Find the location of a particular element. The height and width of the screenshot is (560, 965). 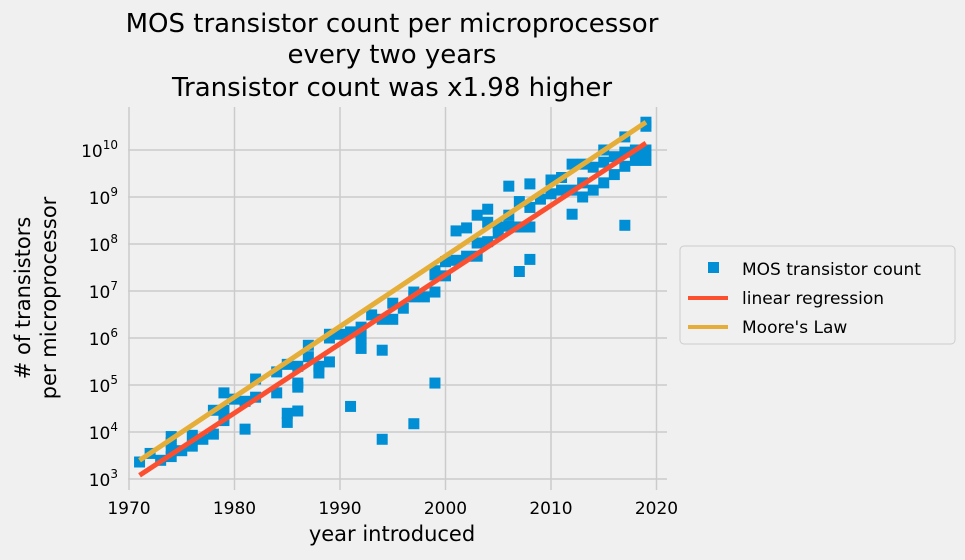

y-tick-label: 10⁵ is located at coordinates (103, 385).